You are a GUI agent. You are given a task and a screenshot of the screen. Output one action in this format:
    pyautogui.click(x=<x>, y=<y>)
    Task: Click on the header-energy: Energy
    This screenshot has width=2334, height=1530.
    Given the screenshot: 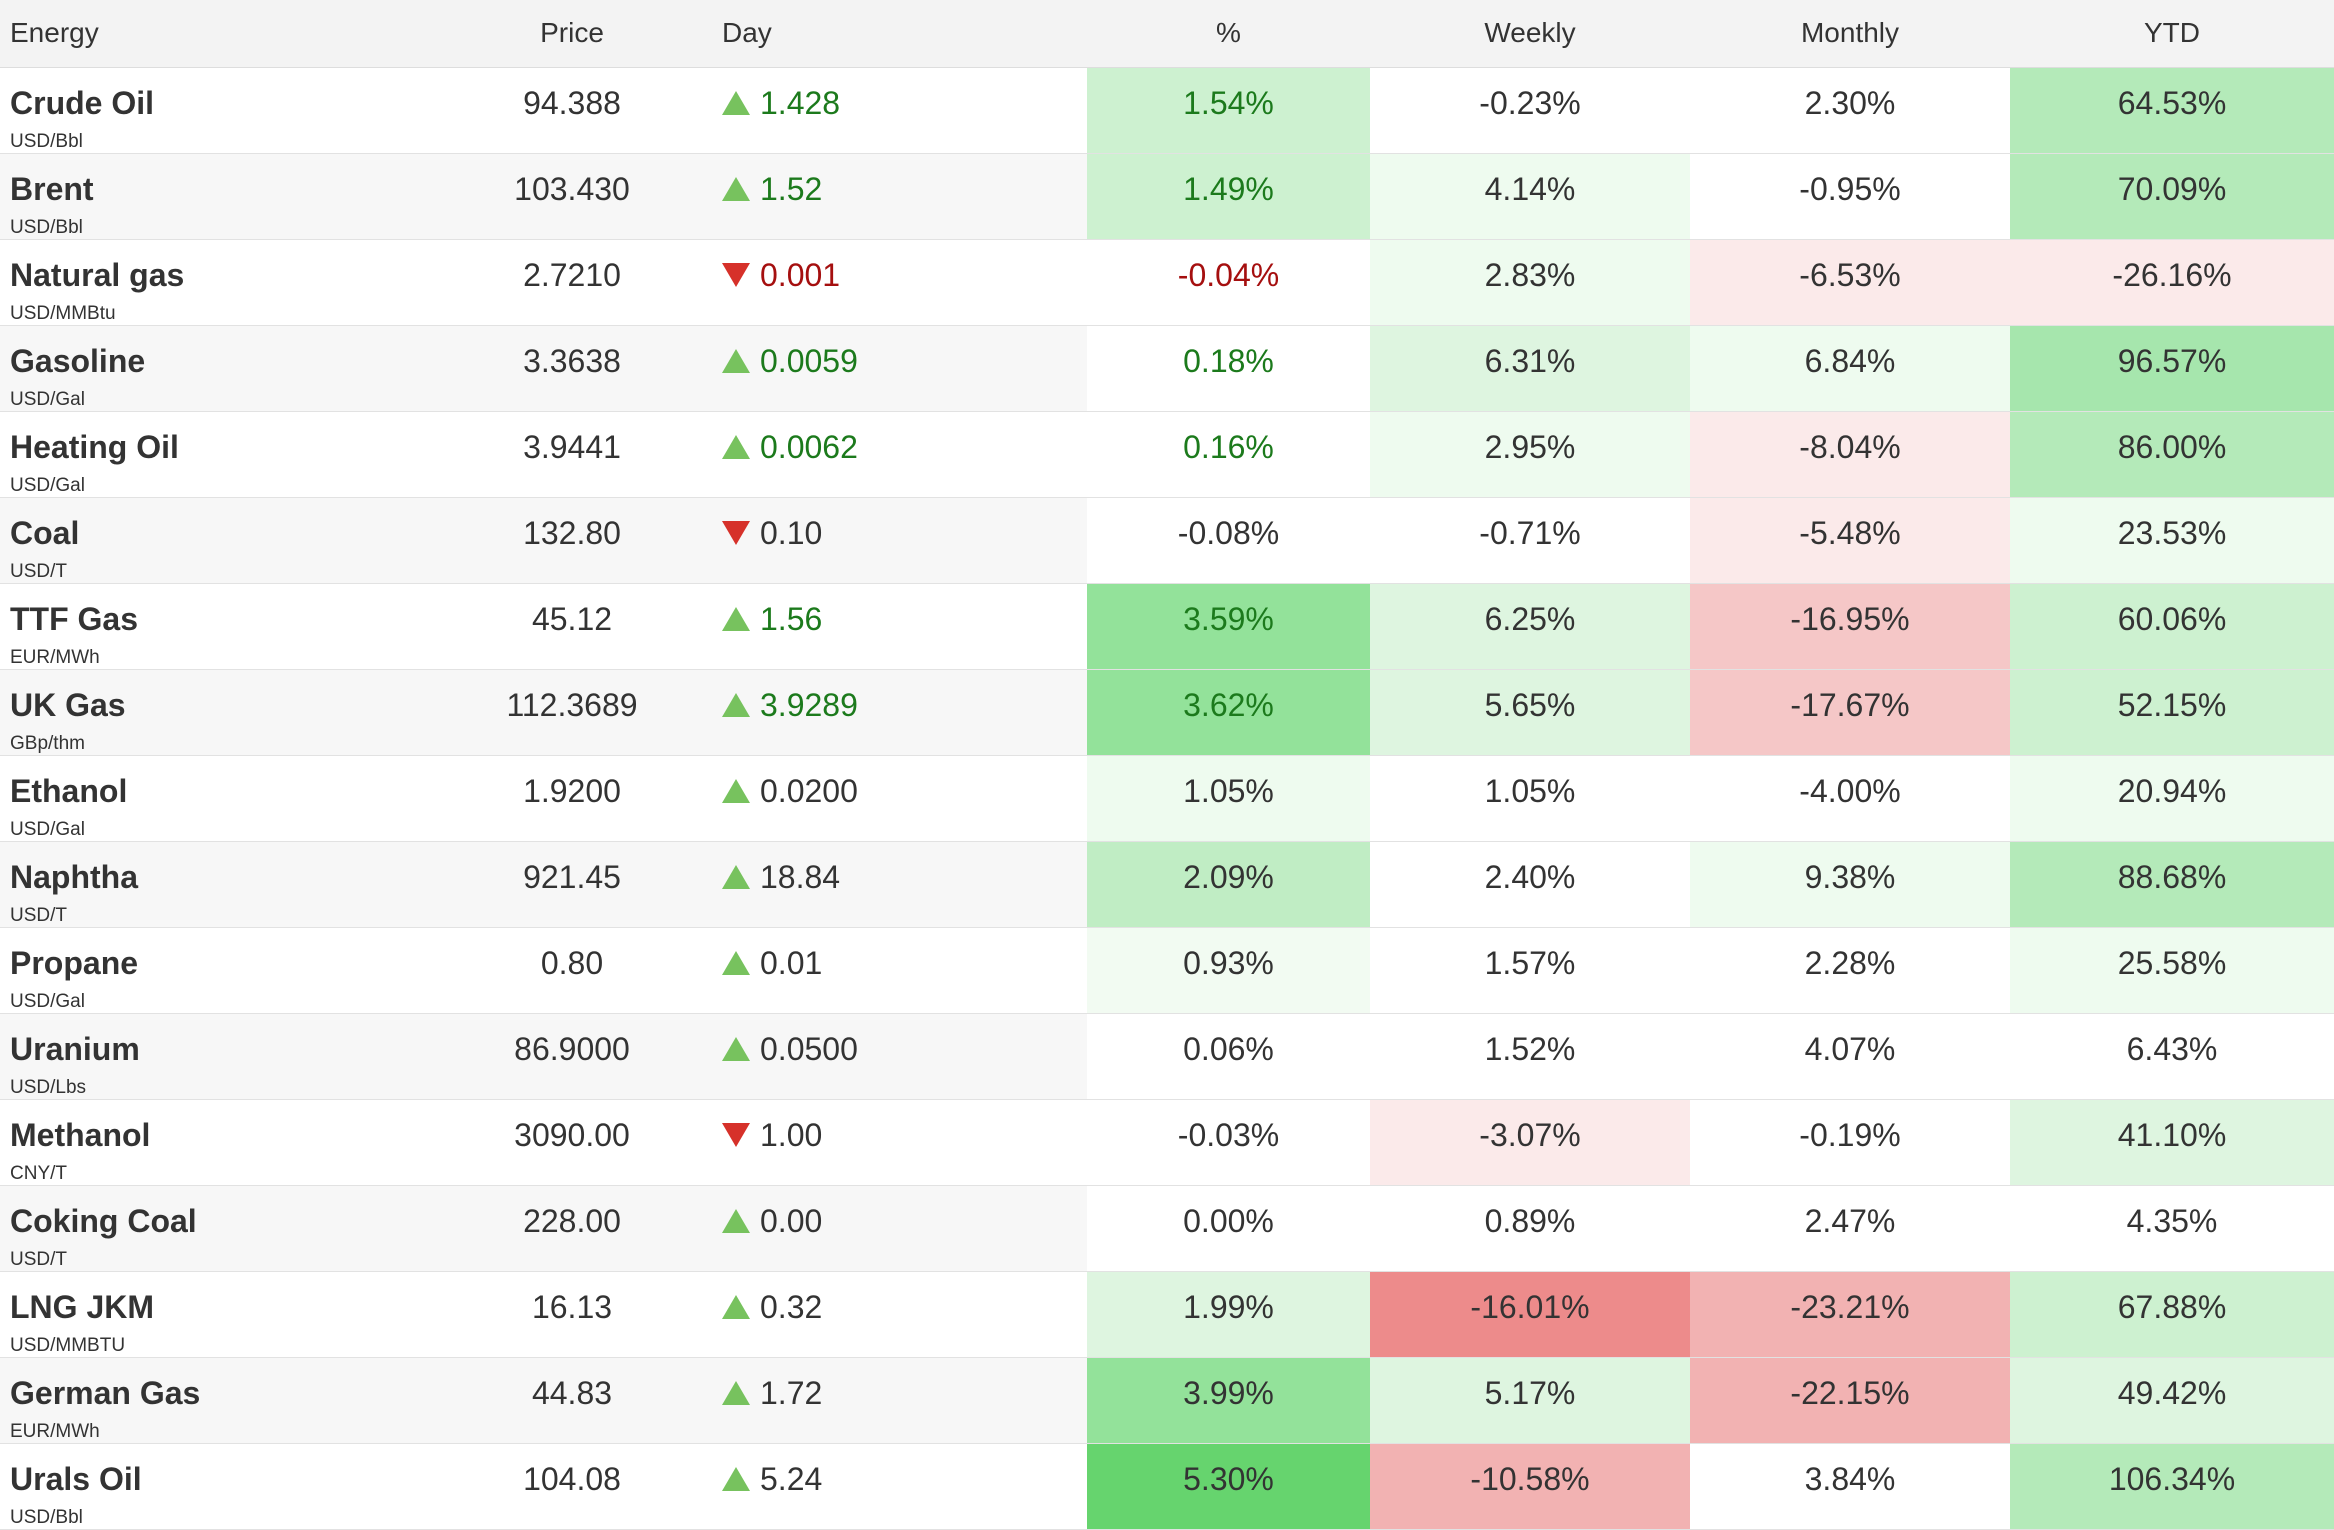 What is the action you would take?
    pyautogui.click(x=216, y=34)
    